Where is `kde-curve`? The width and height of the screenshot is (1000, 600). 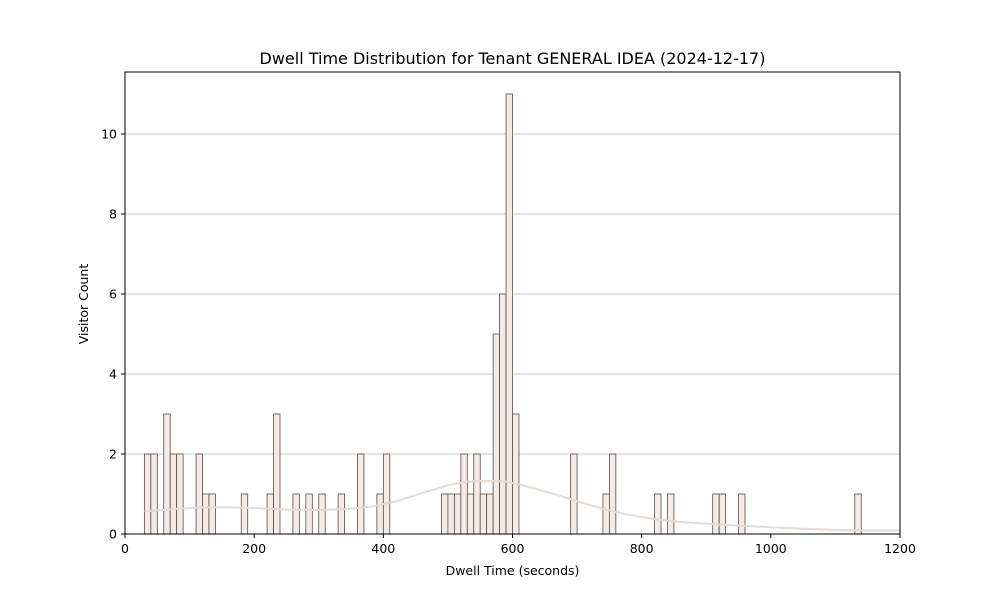
kde-curve is located at coordinates (522, 505).